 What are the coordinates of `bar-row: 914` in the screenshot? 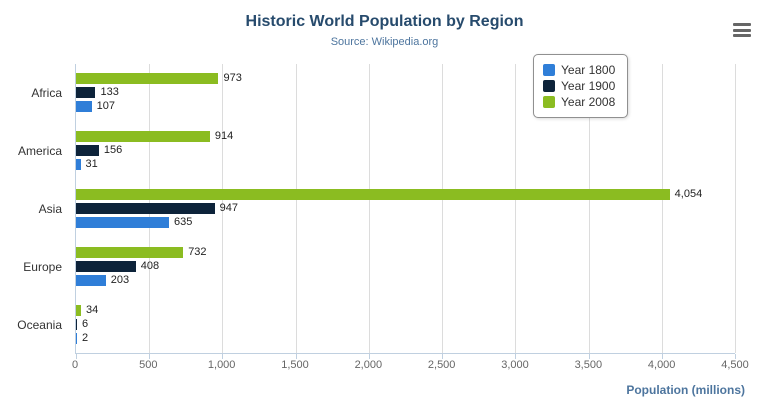 It's located at (405, 136).